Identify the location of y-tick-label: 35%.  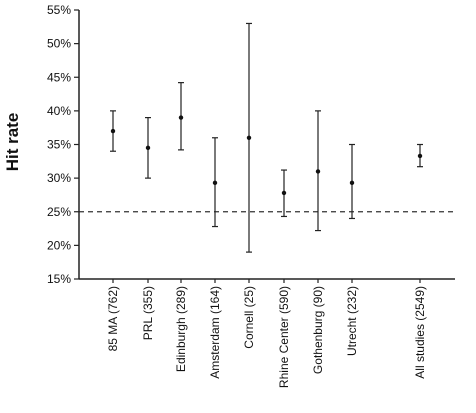
(59, 145).